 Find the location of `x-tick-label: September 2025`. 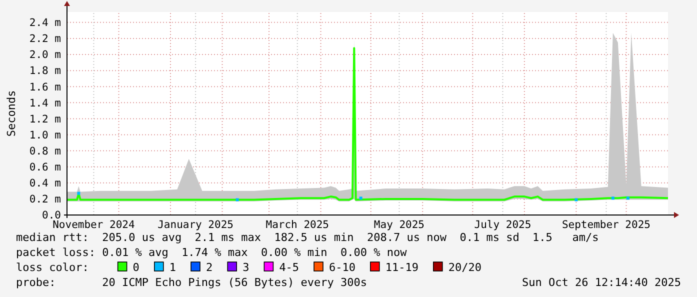

x-tick-label: September 2025 is located at coordinates (606, 225).